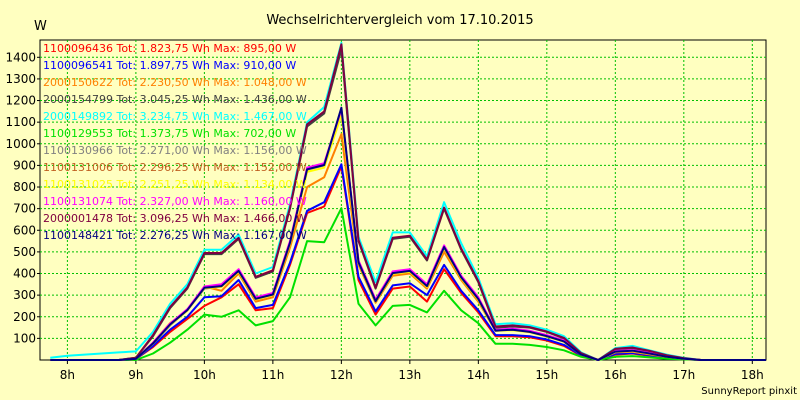  I want to click on x-tick-label: 18h, so click(752, 375).